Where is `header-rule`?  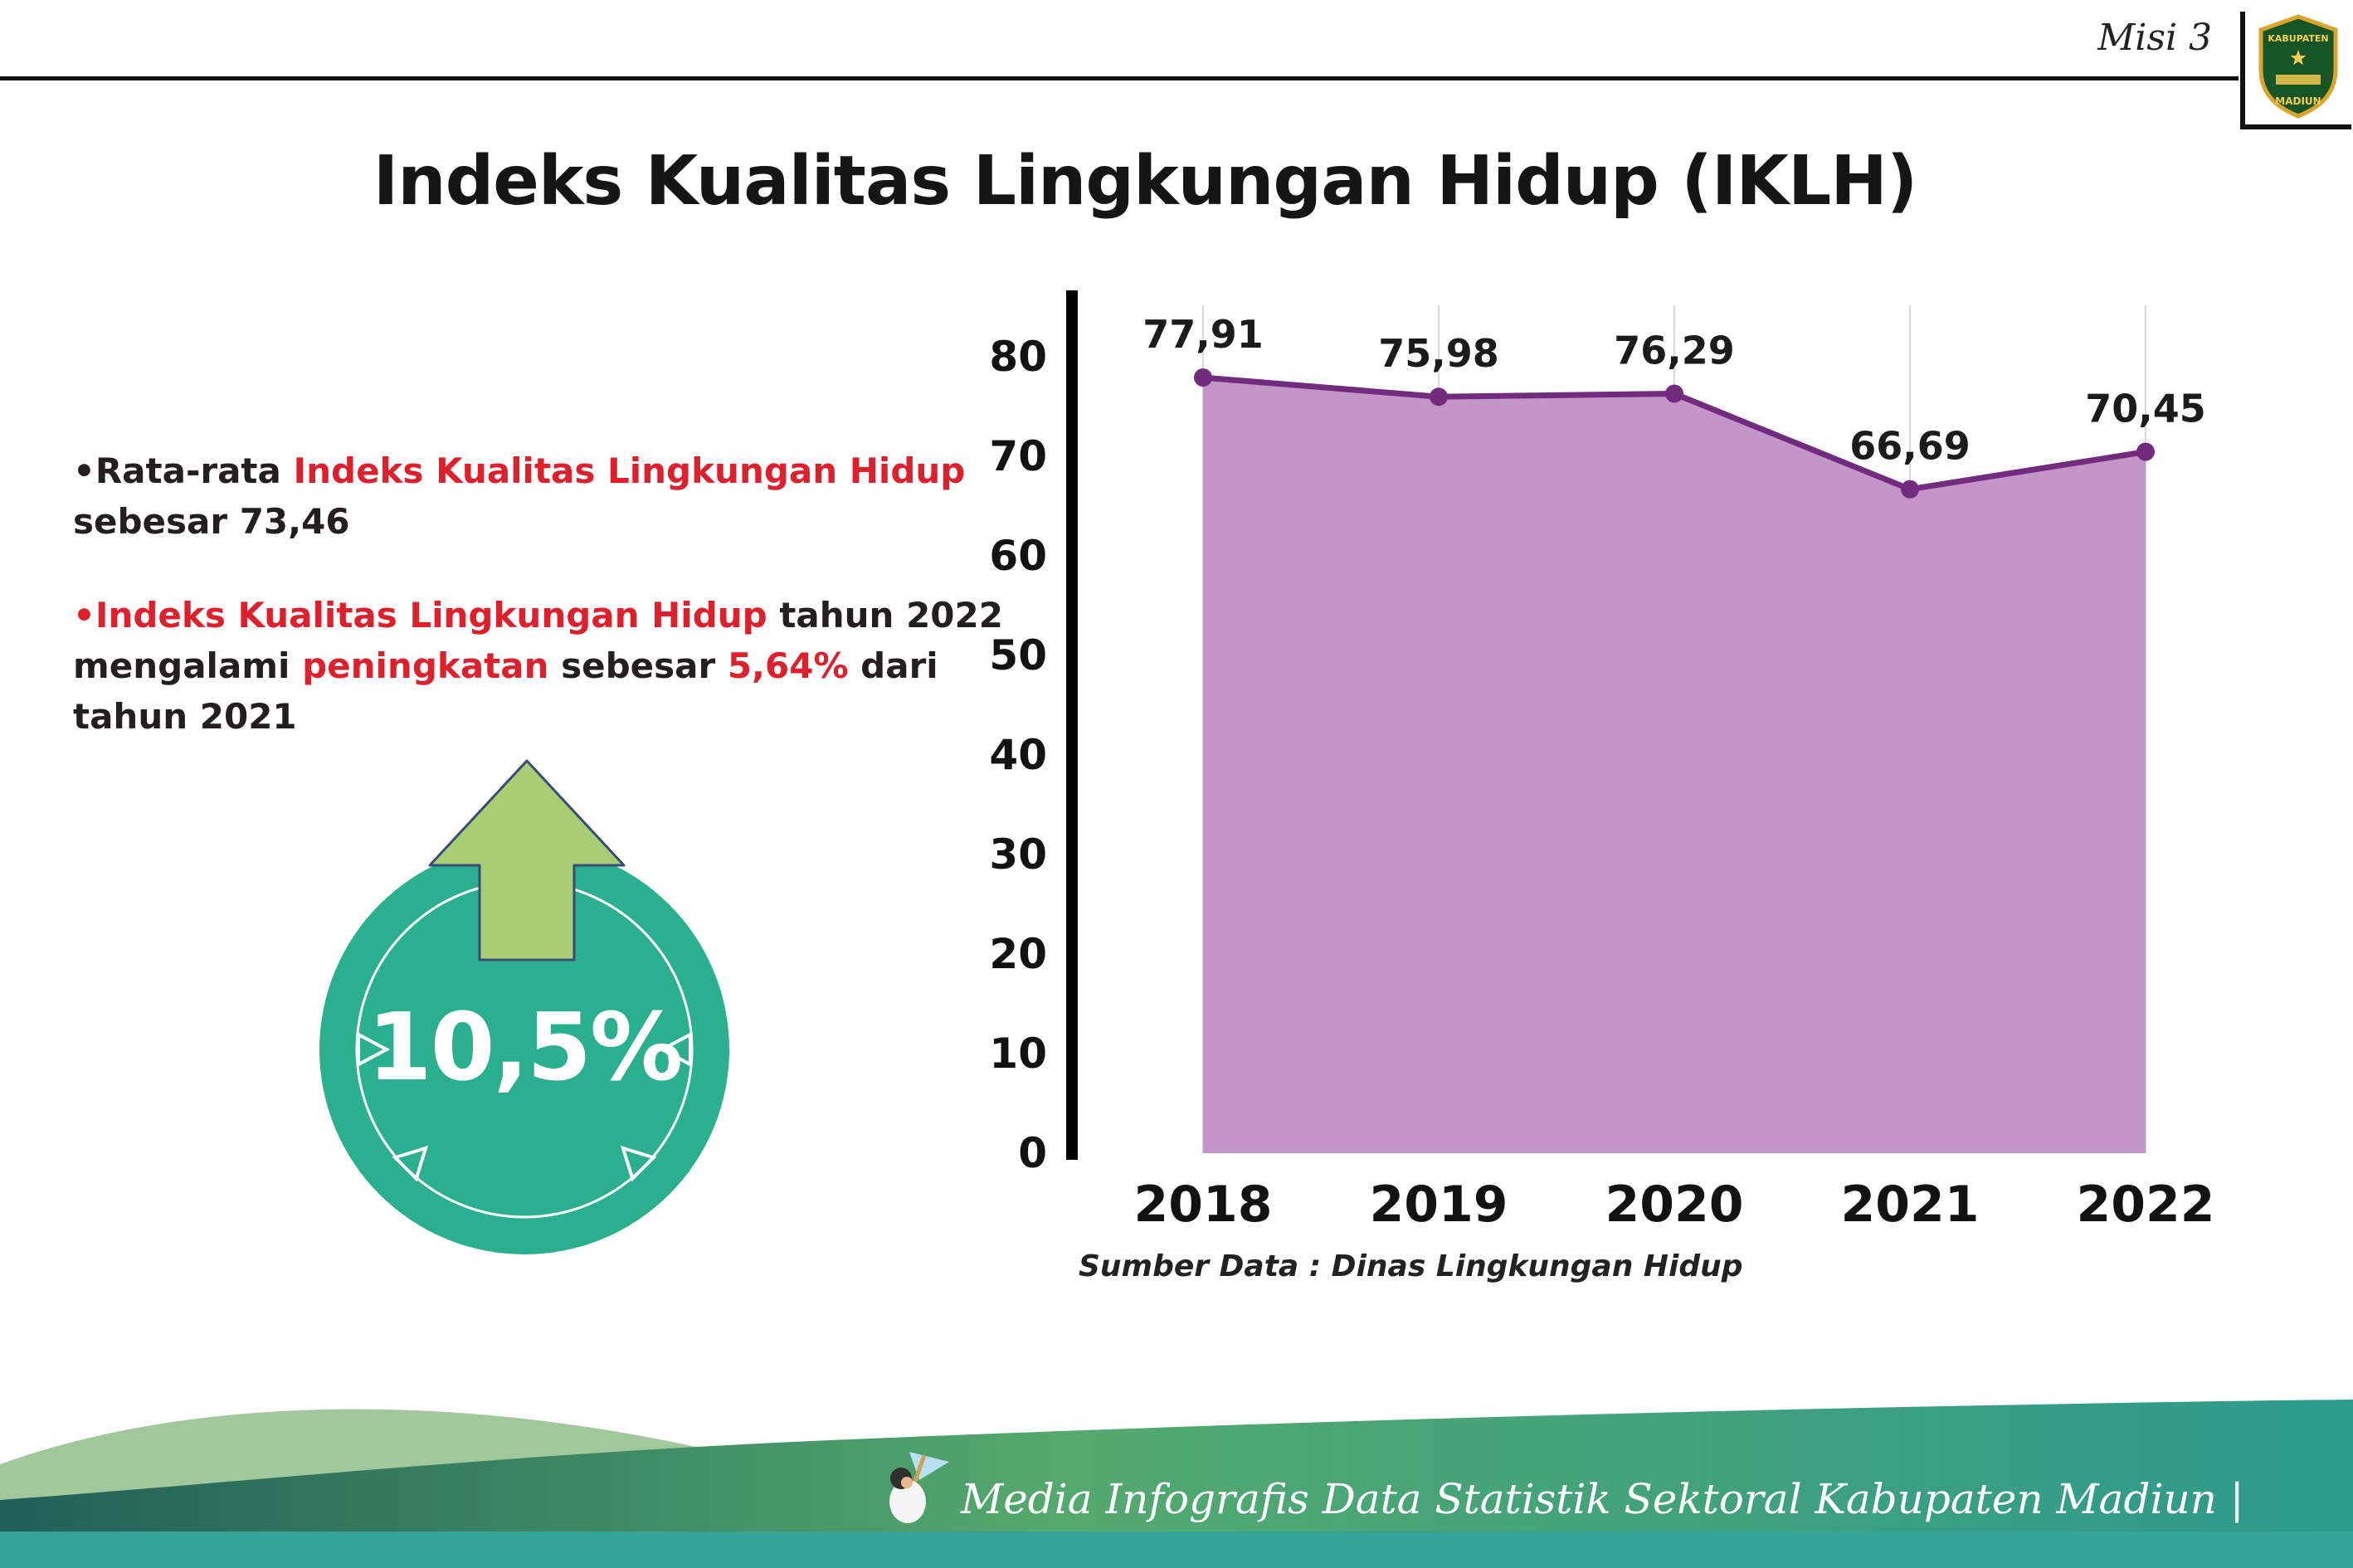
header-rule is located at coordinates (1119, 78).